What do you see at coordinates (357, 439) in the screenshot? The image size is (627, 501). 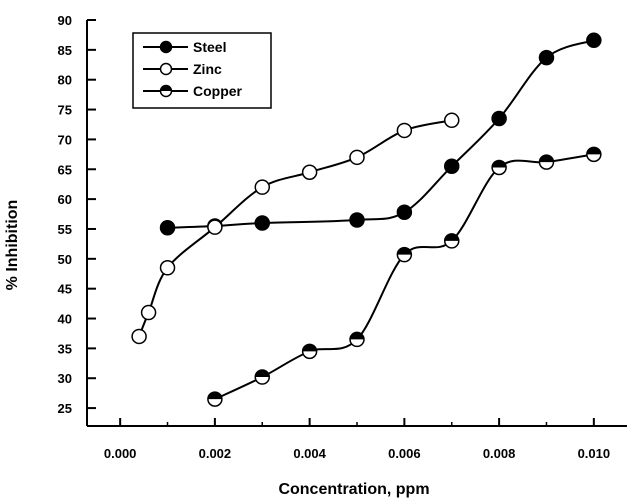 I see `x-axis: 0.000 0.002 0.004 0.006 0.008 0.010` at bounding box center [357, 439].